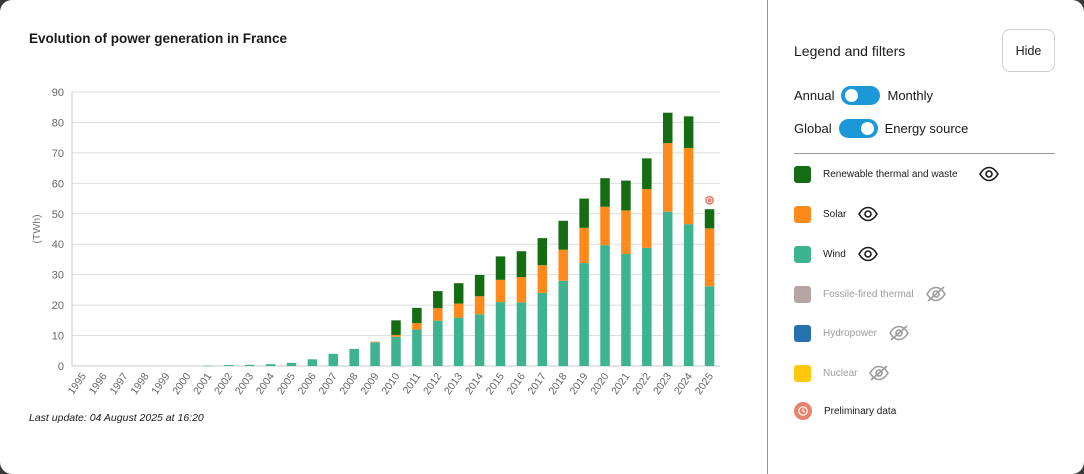 Image resolution: width=1084 pixels, height=474 pixels. What do you see at coordinates (850, 51) in the screenshot?
I see `legend-title: Legend and filters` at bounding box center [850, 51].